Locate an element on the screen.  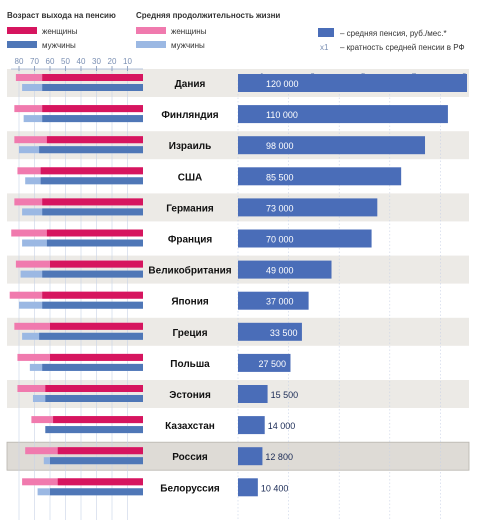
legend-women-life-swatch is located at coordinates (151, 30).